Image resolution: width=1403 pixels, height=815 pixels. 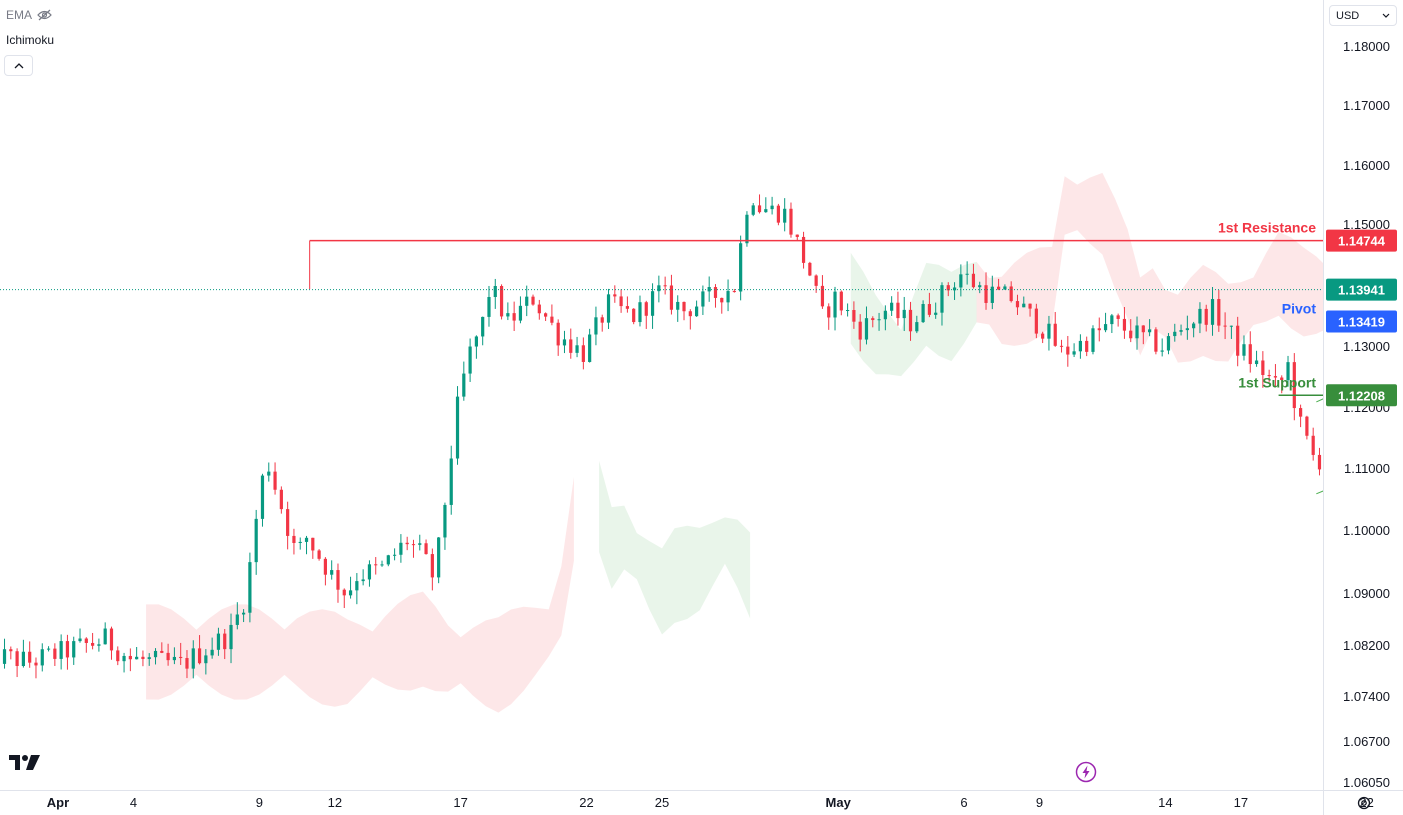 What do you see at coordinates (30, 40) in the screenshot?
I see `ichimoku-indicator-label: Ichimoku` at bounding box center [30, 40].